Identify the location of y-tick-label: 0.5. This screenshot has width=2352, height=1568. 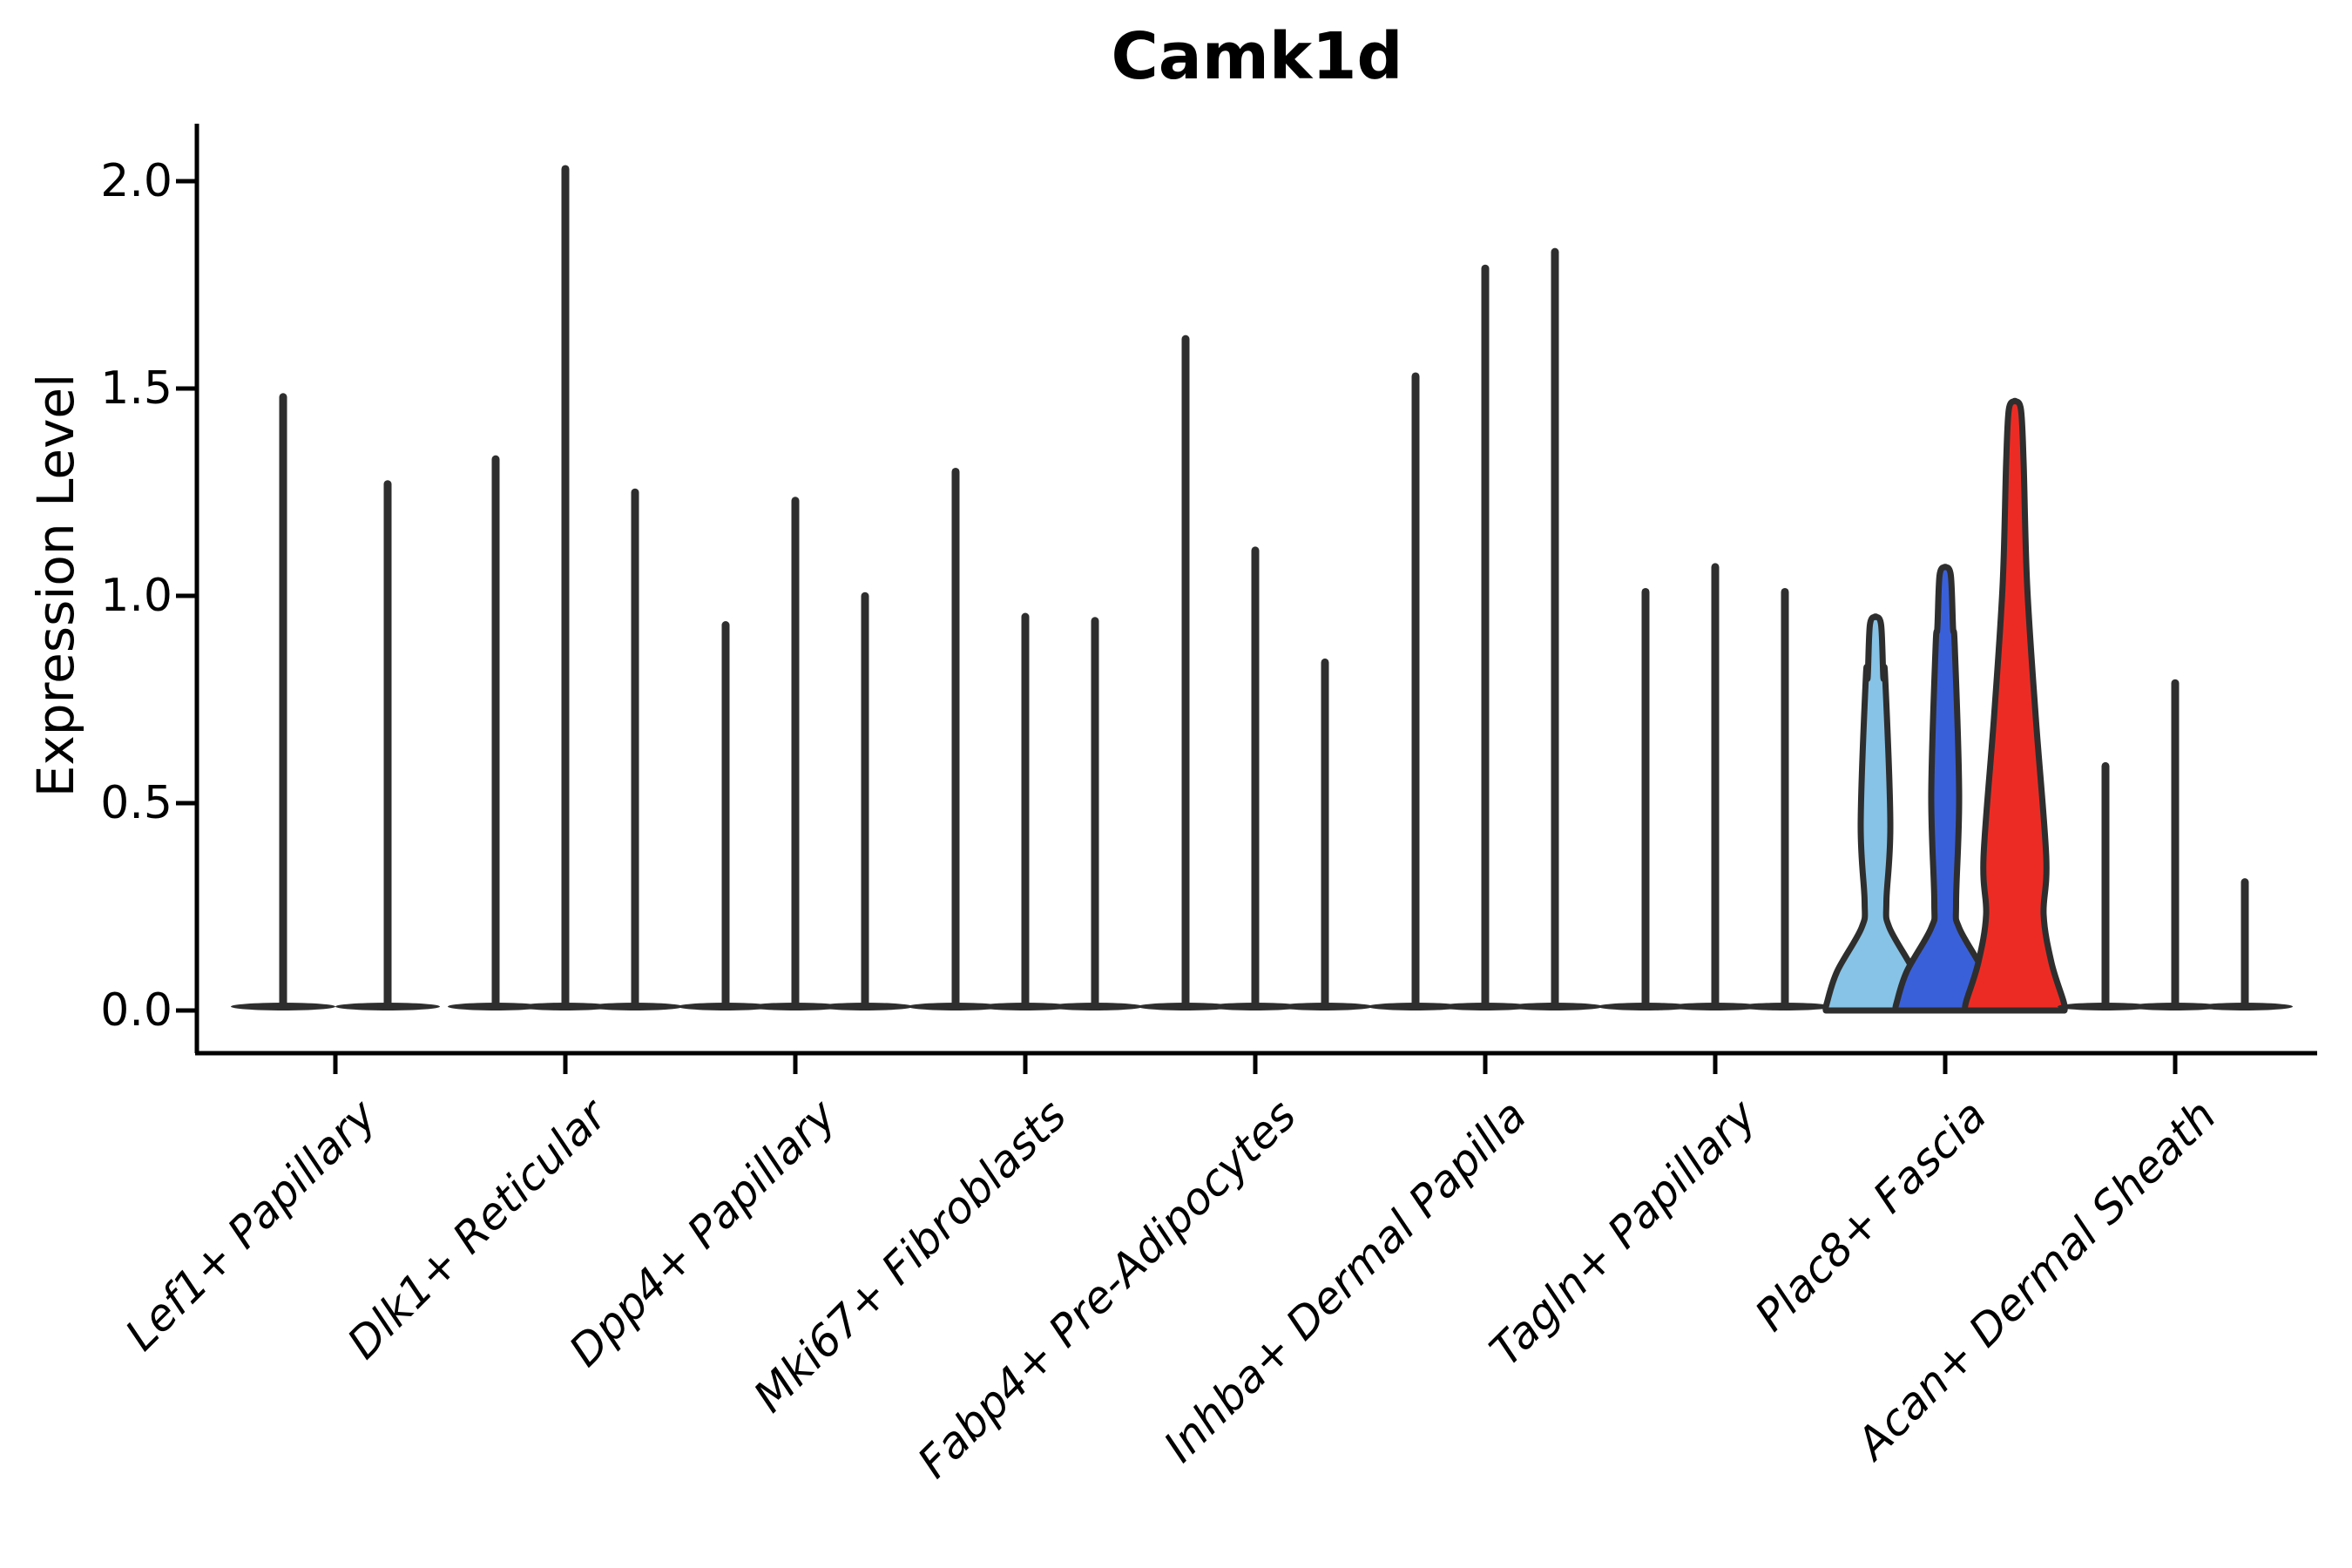
(136, 803).